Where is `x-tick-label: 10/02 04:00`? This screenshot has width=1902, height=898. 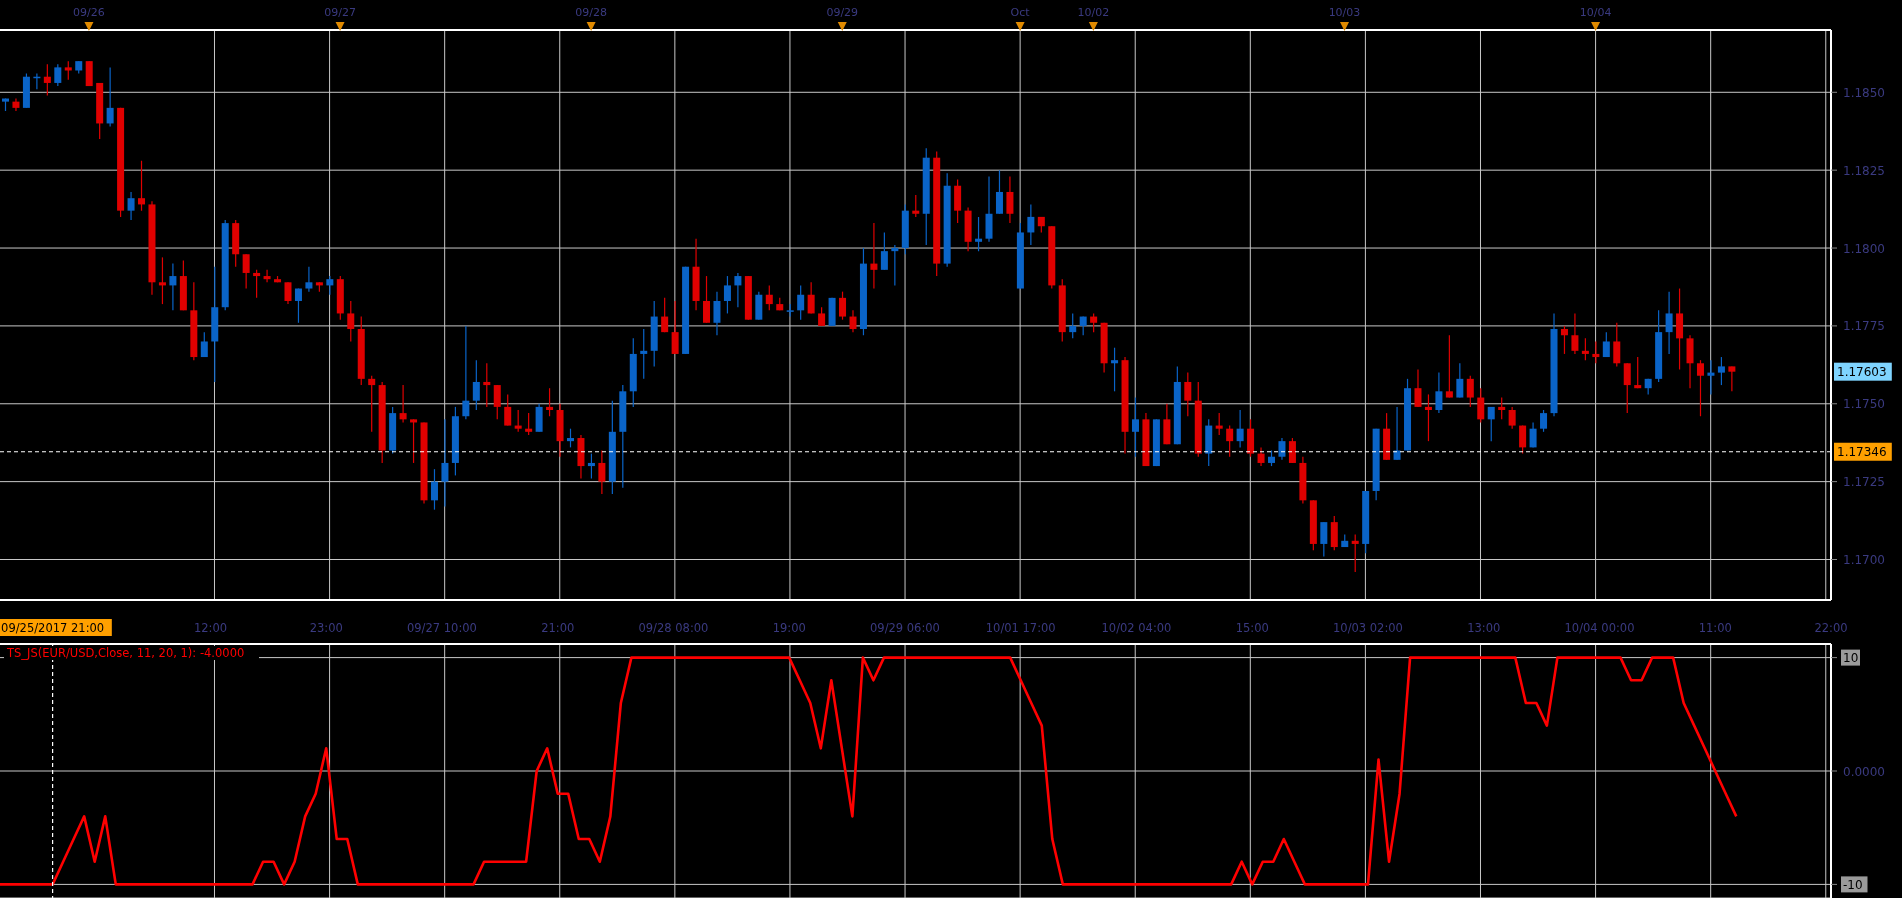 x-tick-label: 10/02 04:00 is located at coordinates (1136, 628).